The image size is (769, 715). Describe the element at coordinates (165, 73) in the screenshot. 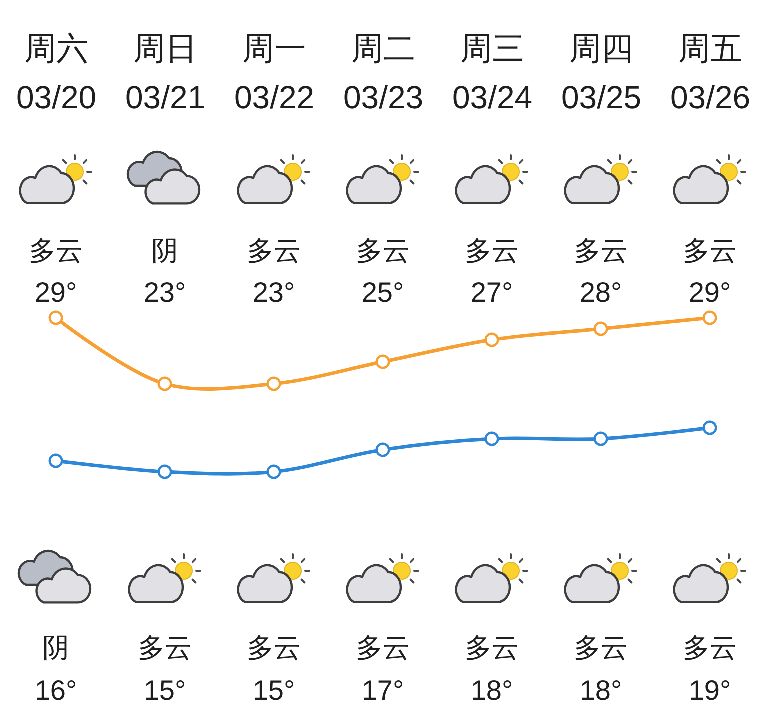

I see `x-tick-label: 周日 03/21` at that location.